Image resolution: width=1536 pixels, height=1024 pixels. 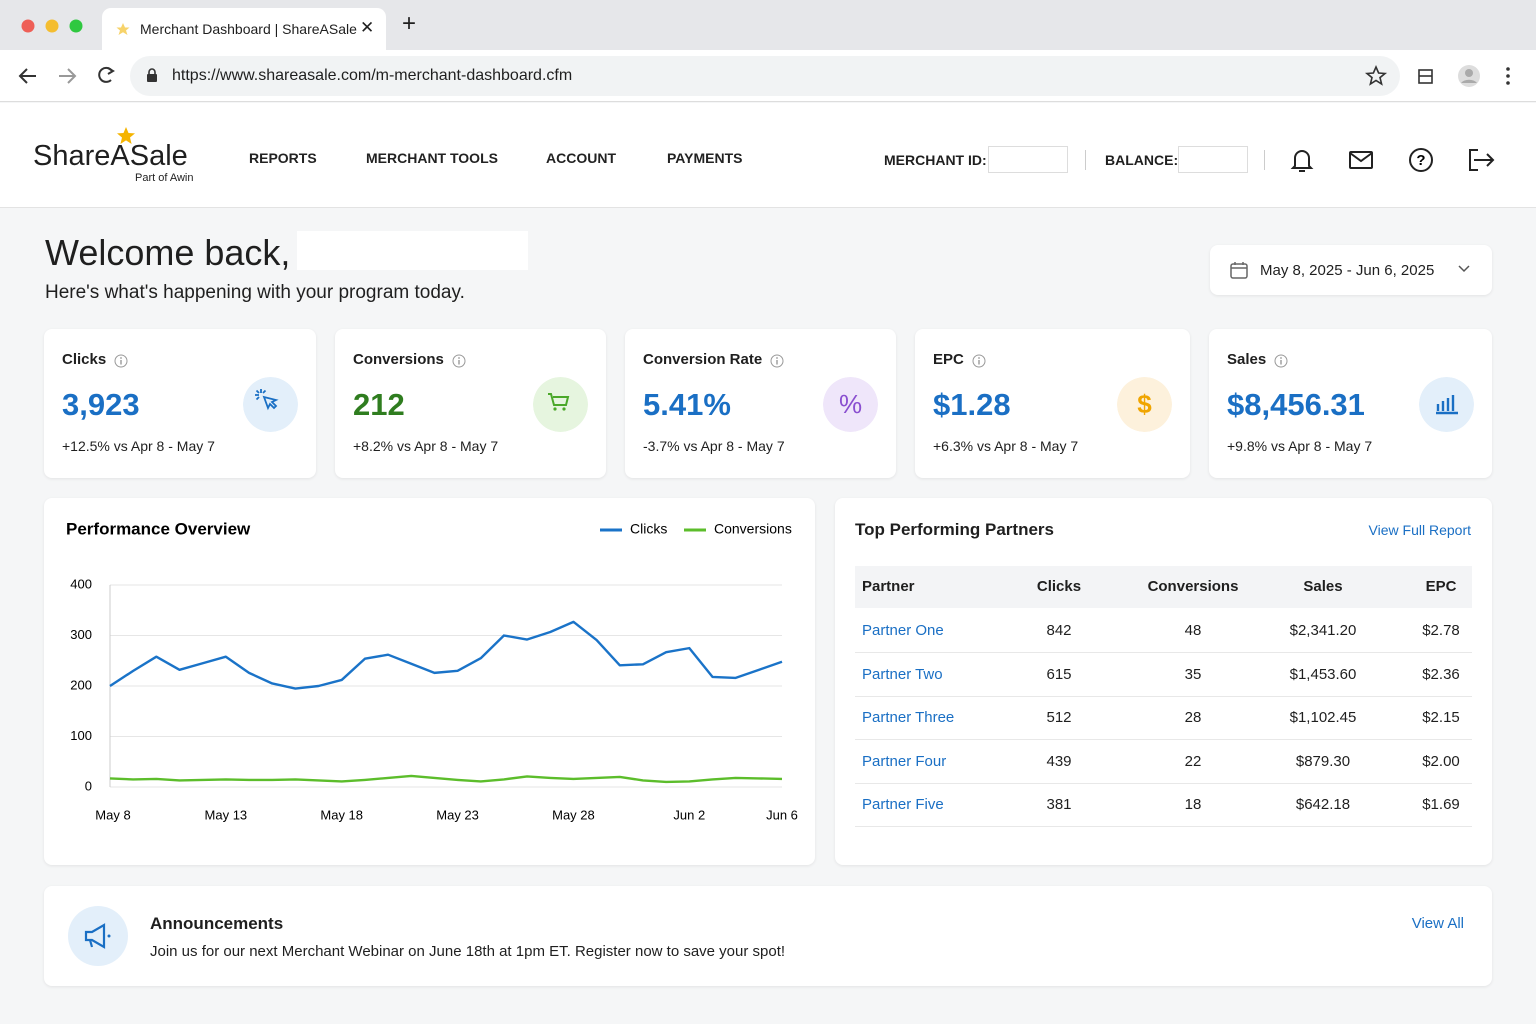 What do you see at coordinates (283, 158) in the screenshot?
I see `nav-link: REPORTS` at bounding box center [283, 158].